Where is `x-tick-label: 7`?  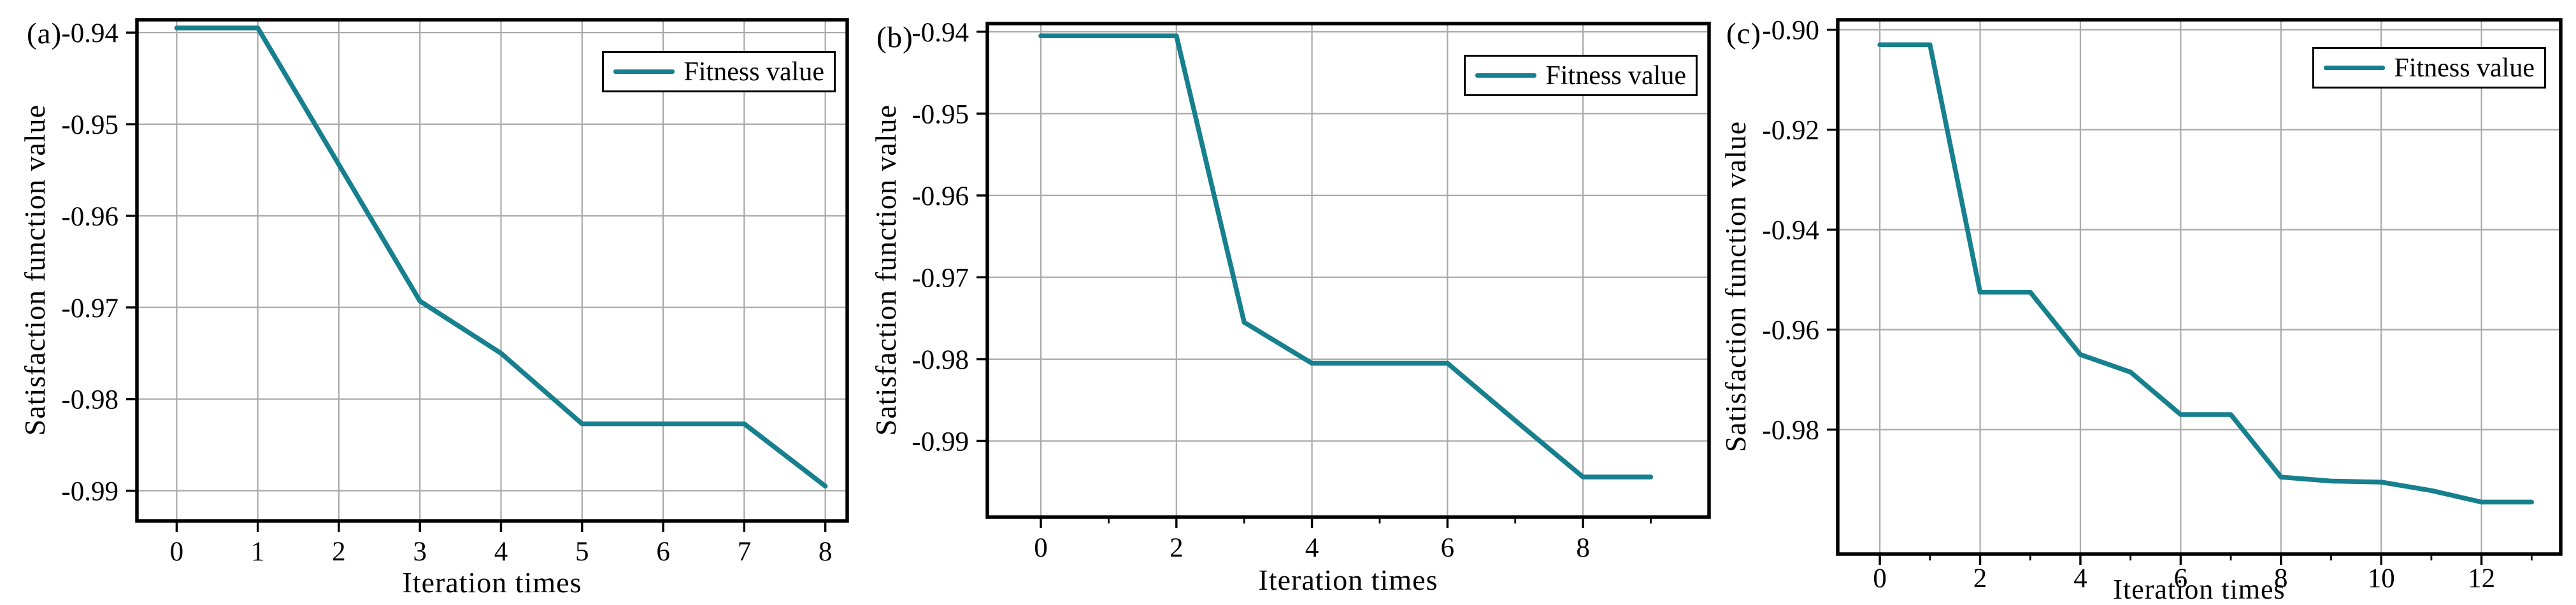 x-tick-label: 7 is located at coordinates (745, 552).